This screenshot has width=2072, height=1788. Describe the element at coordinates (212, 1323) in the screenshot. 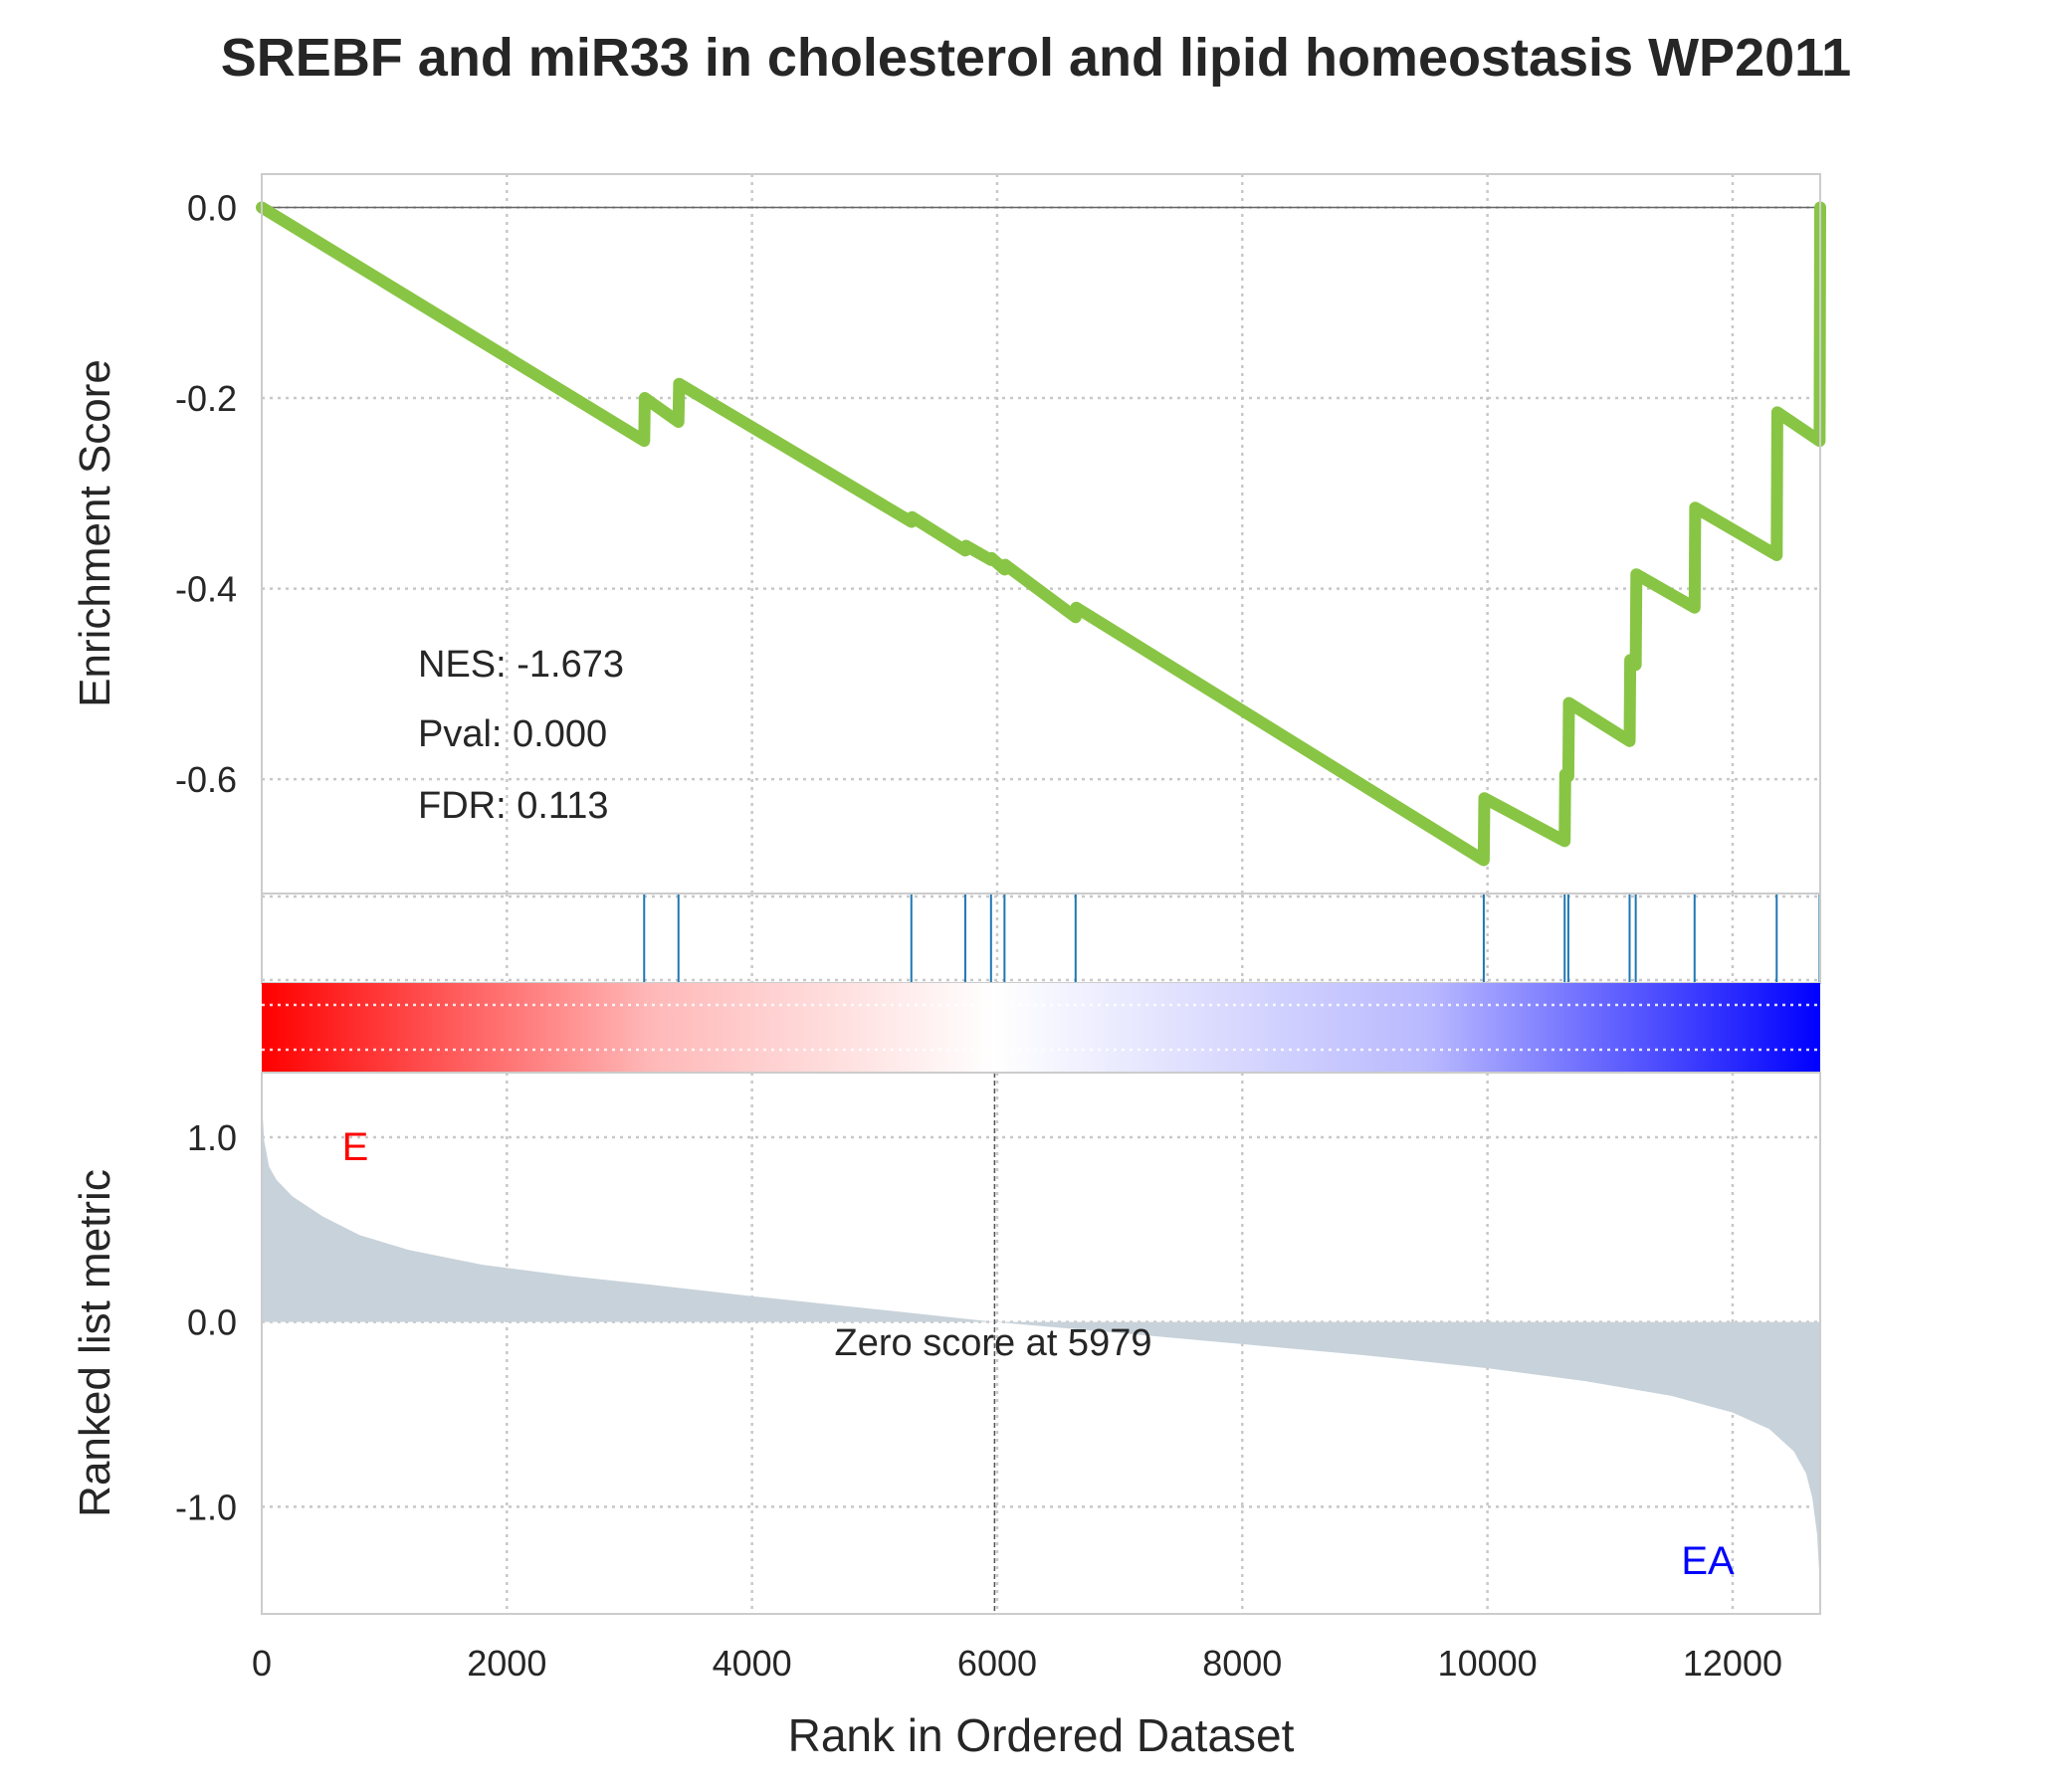

I see `metric-y-tick-label: 0.0` at that location.